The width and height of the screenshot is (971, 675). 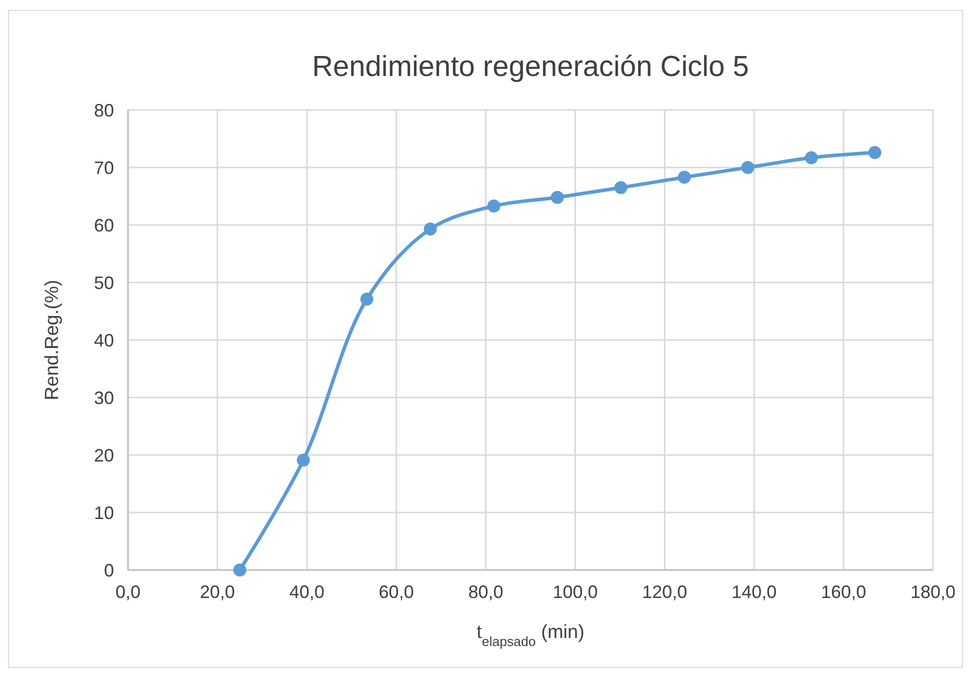 What do you see at coordinates (575, 592) in the screenshot?
I see `x-tick-label: 100,0` at bounding box center [575, 592].